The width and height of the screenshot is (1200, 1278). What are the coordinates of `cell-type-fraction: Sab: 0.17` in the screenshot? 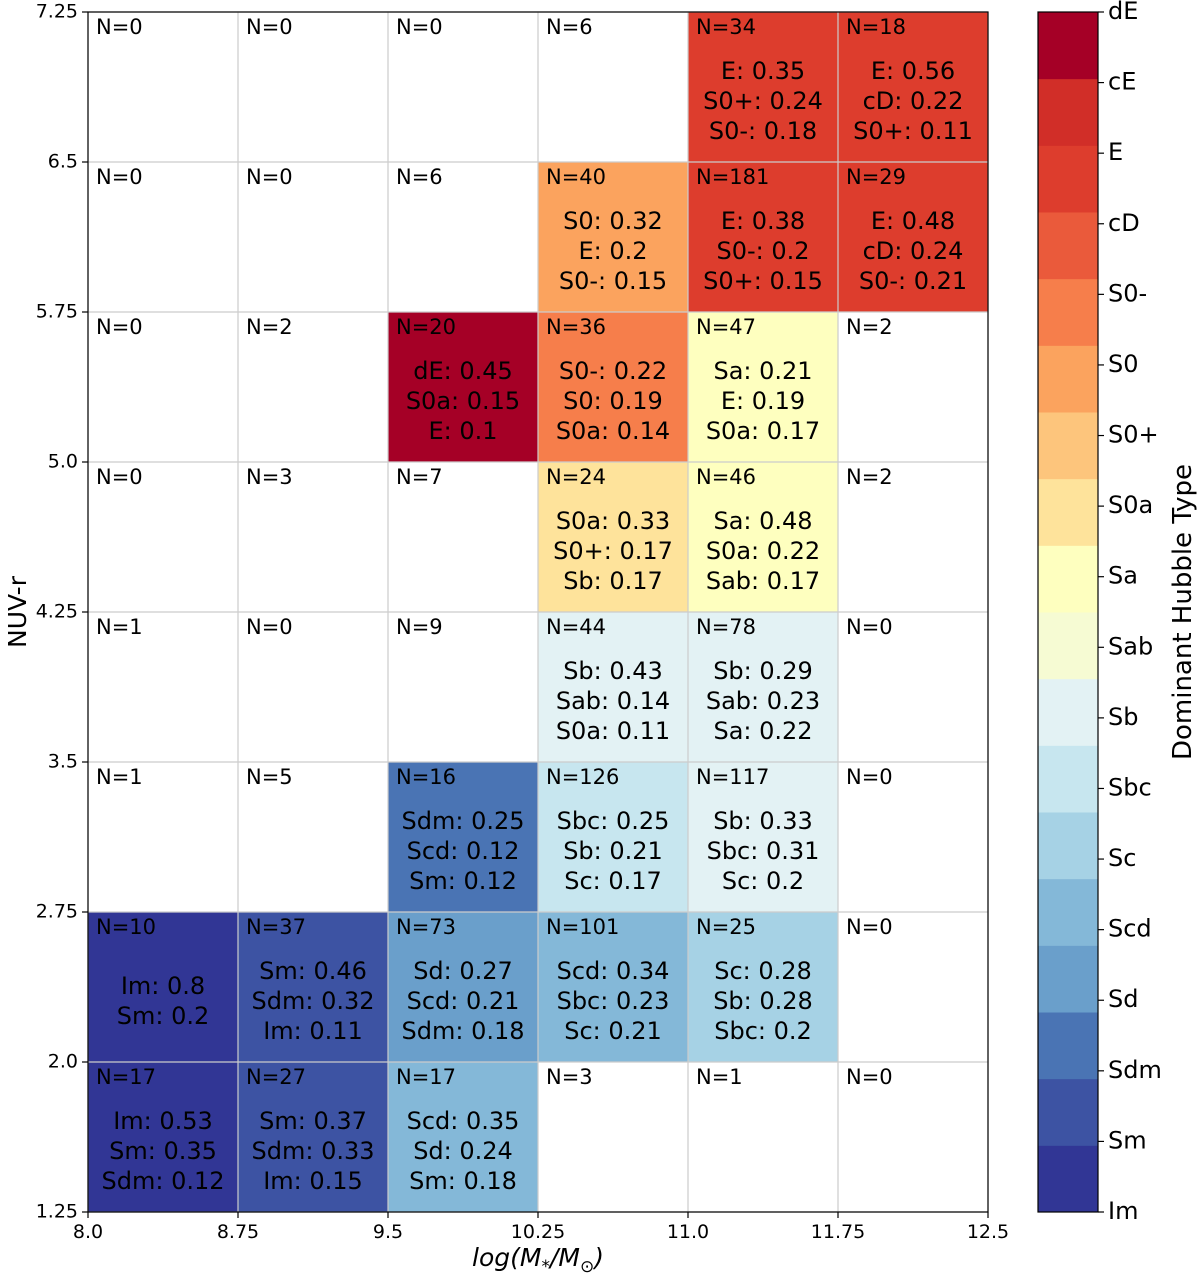 It's located at (763, 581).